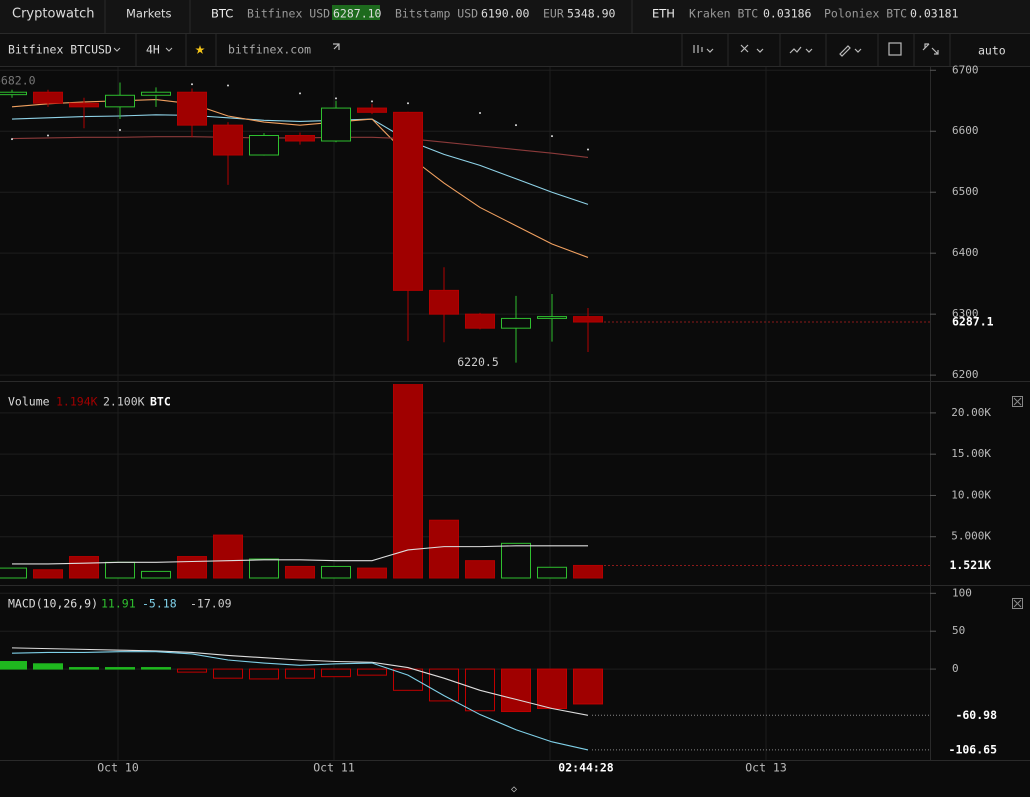 The height and width of the screenshot is (797, 1030). I want to click on y-tick-label: 100, so click(962, 592).